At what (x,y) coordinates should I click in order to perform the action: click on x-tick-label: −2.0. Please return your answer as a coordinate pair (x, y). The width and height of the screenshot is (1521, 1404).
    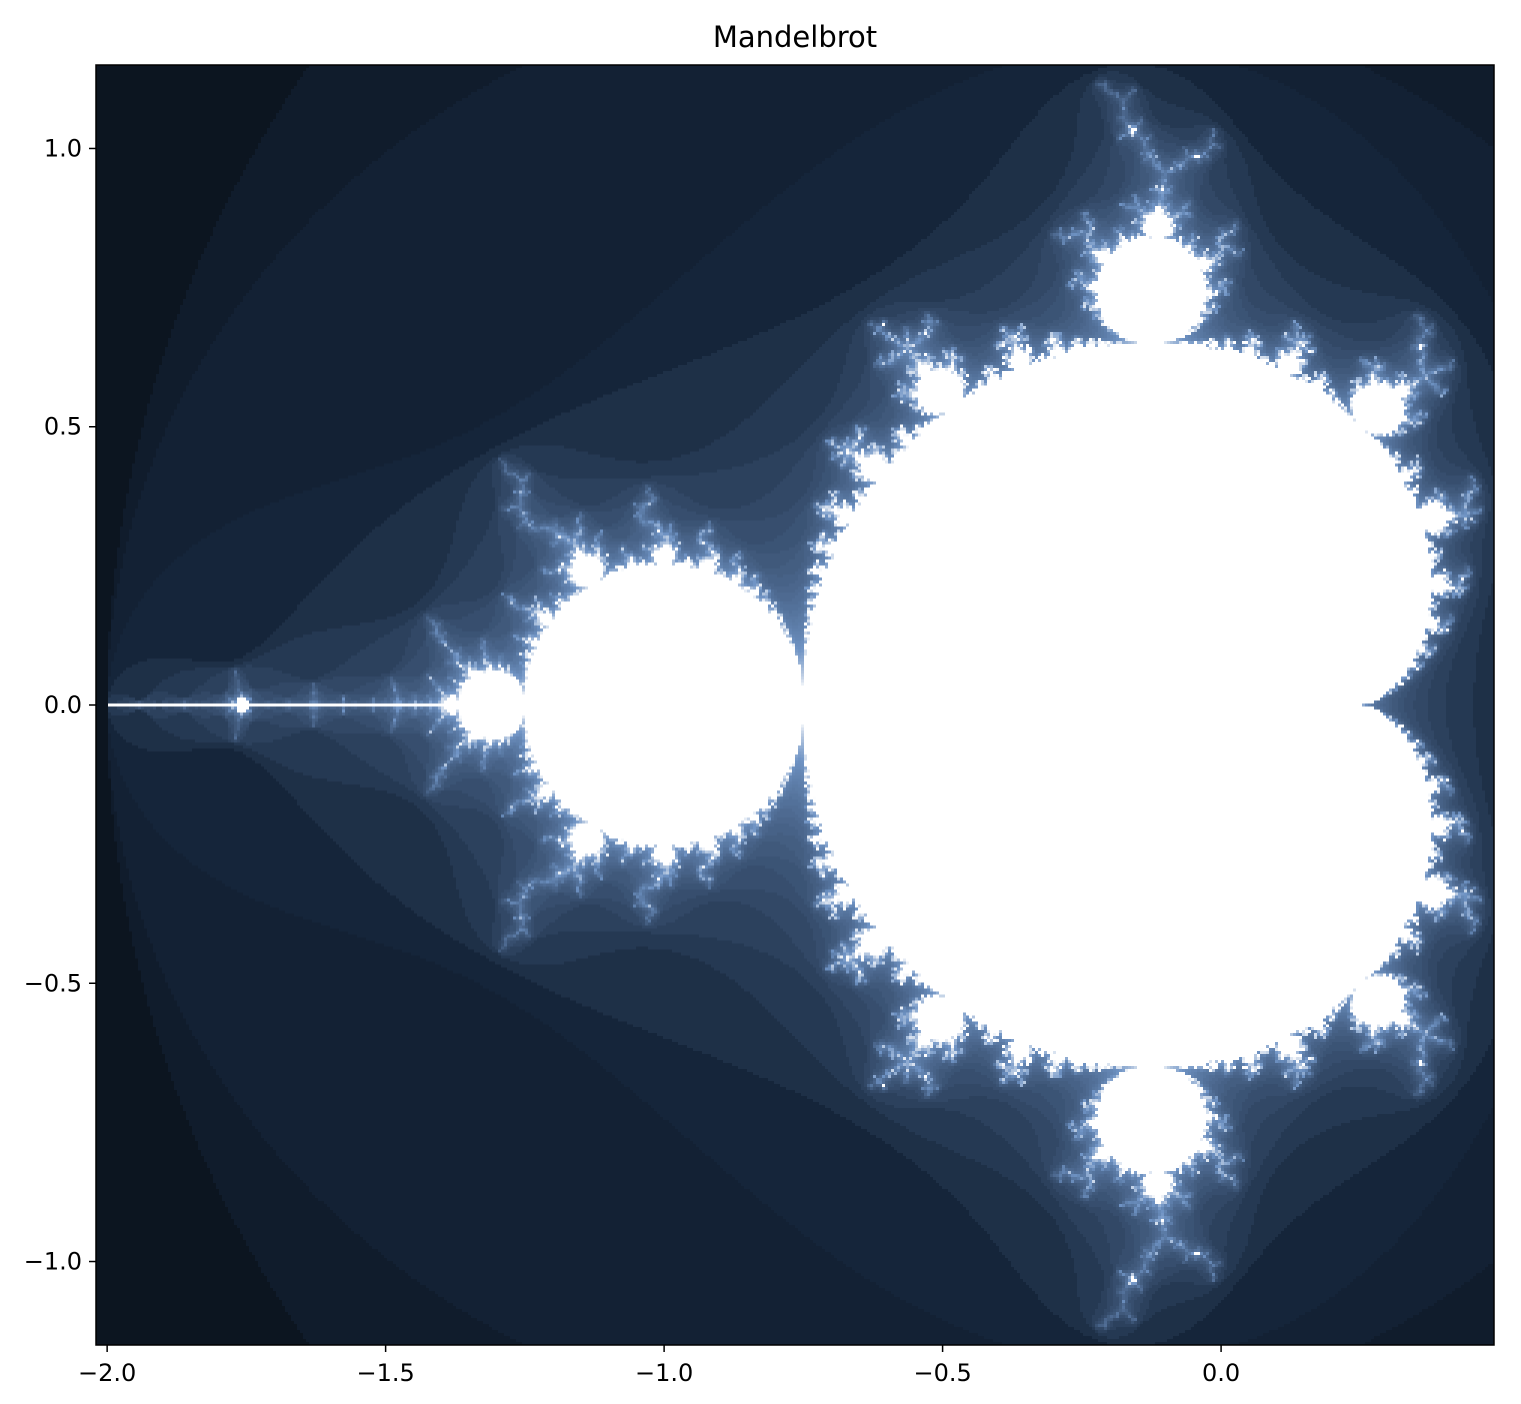
    Looking at the image, I should click on (107, 1373).